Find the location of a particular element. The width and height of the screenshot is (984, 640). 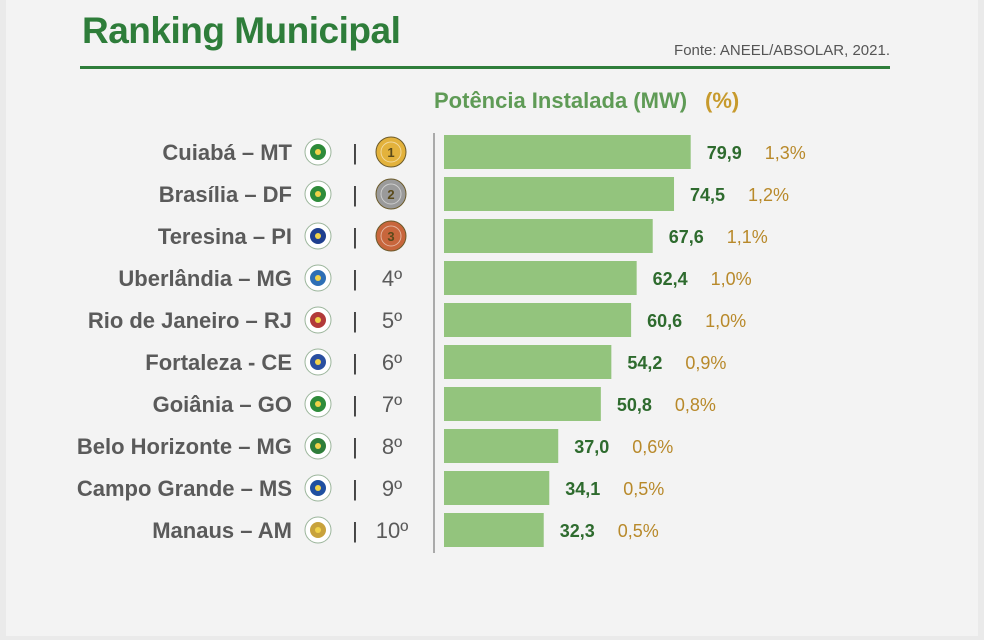

city-label: Rio de Janeiro – RJ is located at coordinates (190, 320).